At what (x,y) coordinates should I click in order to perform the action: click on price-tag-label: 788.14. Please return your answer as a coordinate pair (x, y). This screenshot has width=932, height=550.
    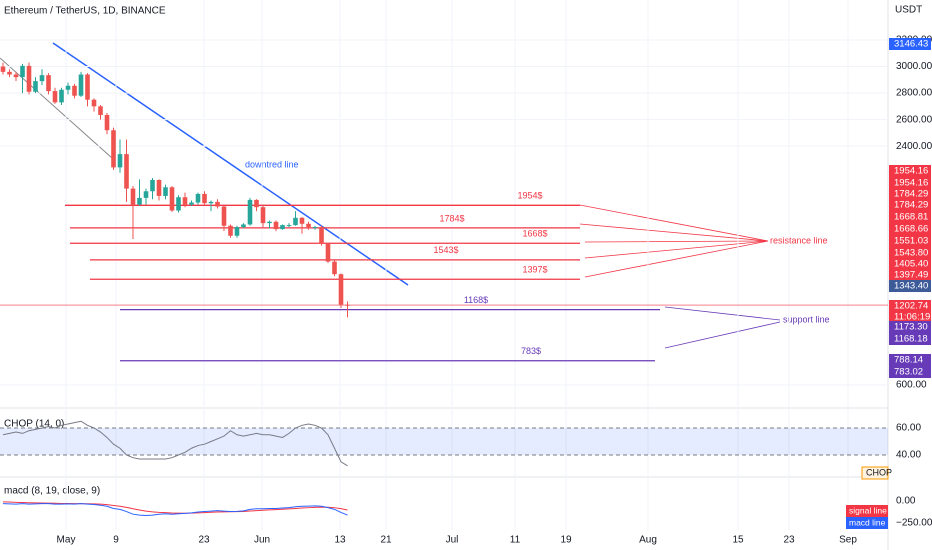
    Looking at the image, I should click on (908, 360).